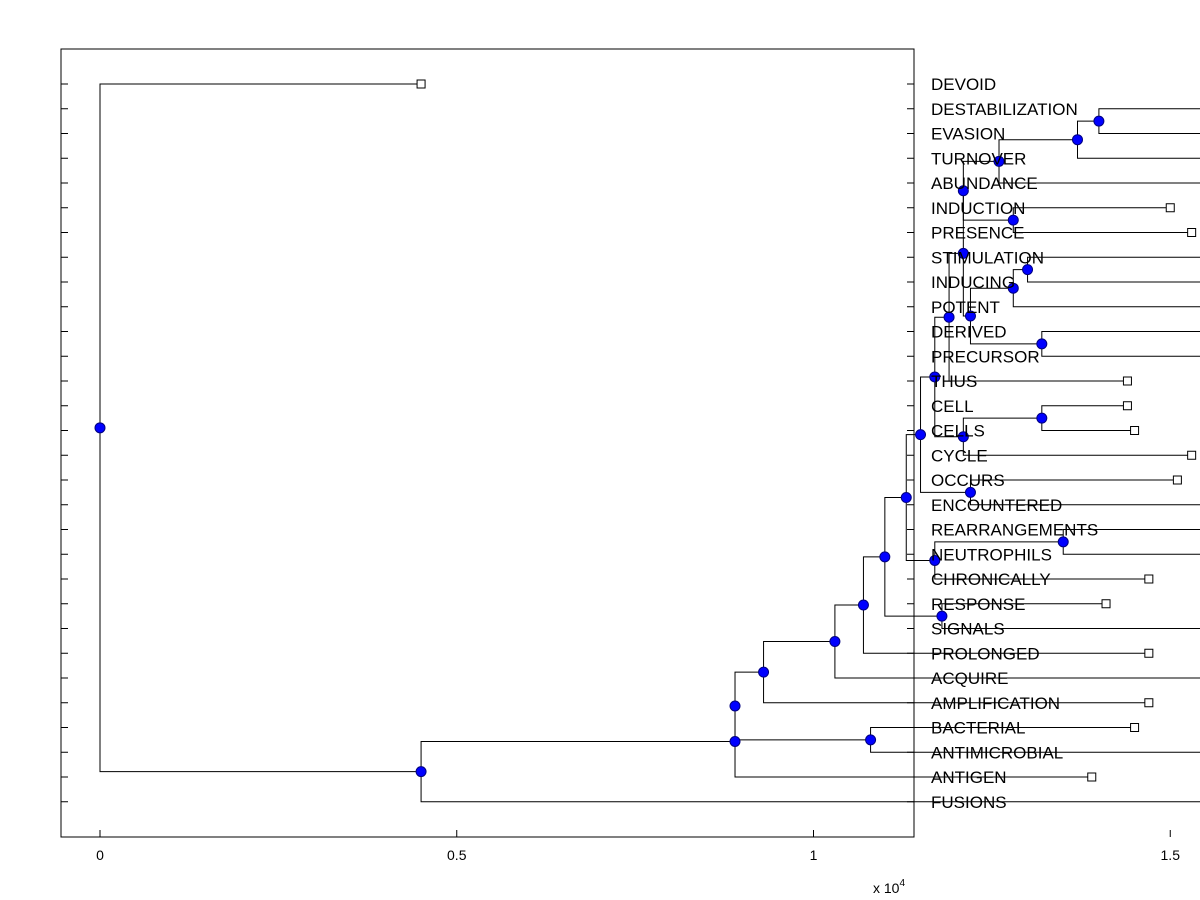 This screenshot has width=1200, height=900. I want to click on leaf-label: RESPONSE, so click(978, 604).